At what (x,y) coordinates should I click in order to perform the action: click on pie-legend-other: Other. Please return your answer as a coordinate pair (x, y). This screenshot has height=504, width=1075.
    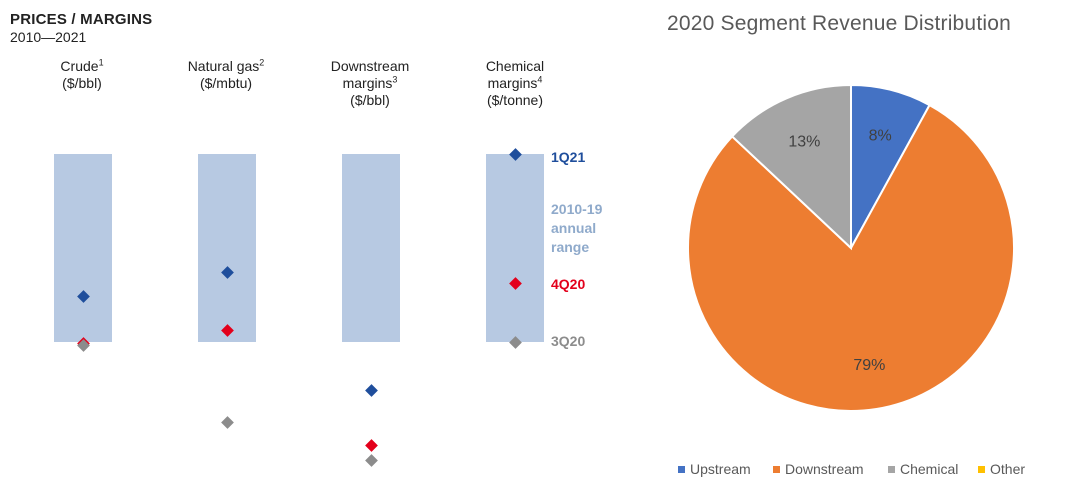
    Looking at the image, I should click on (1001, 469).